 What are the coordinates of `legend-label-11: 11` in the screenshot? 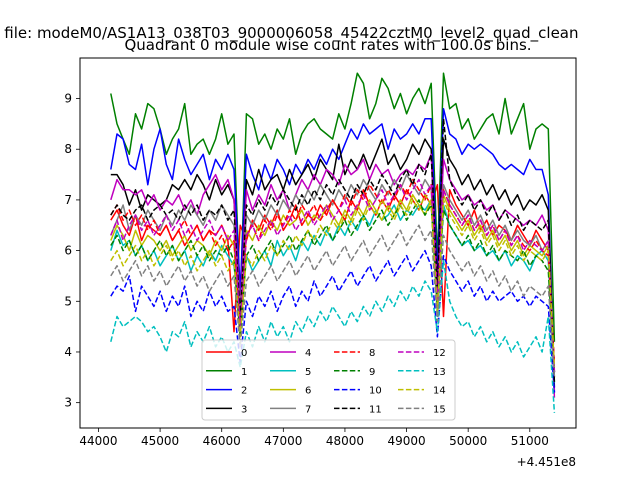 It's located at (375, 409).